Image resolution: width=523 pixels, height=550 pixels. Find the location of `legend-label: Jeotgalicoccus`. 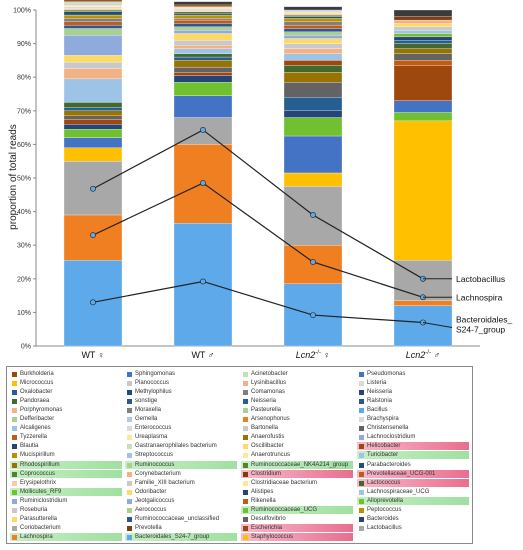

legend-label: Jeotgalicoccus is located at coordinates (155, 500).